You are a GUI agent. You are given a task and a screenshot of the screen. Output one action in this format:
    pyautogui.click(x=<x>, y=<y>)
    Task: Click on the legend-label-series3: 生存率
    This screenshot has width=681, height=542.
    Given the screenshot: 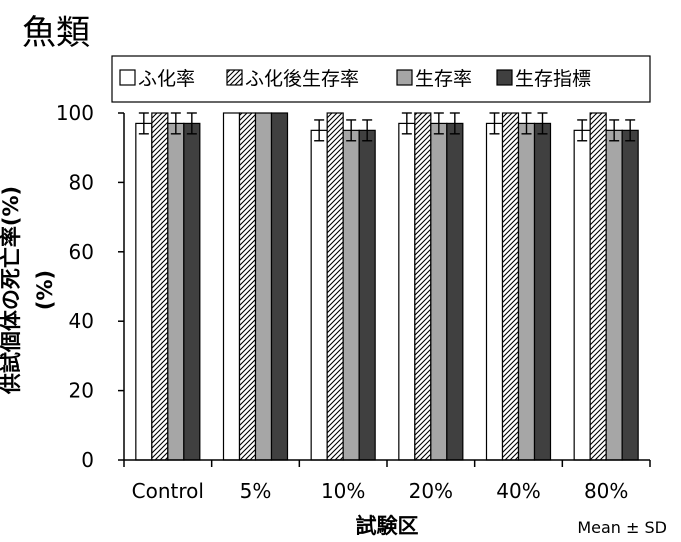 What is the action you would take?
    pyautogui.click(x=443, y=79)
    